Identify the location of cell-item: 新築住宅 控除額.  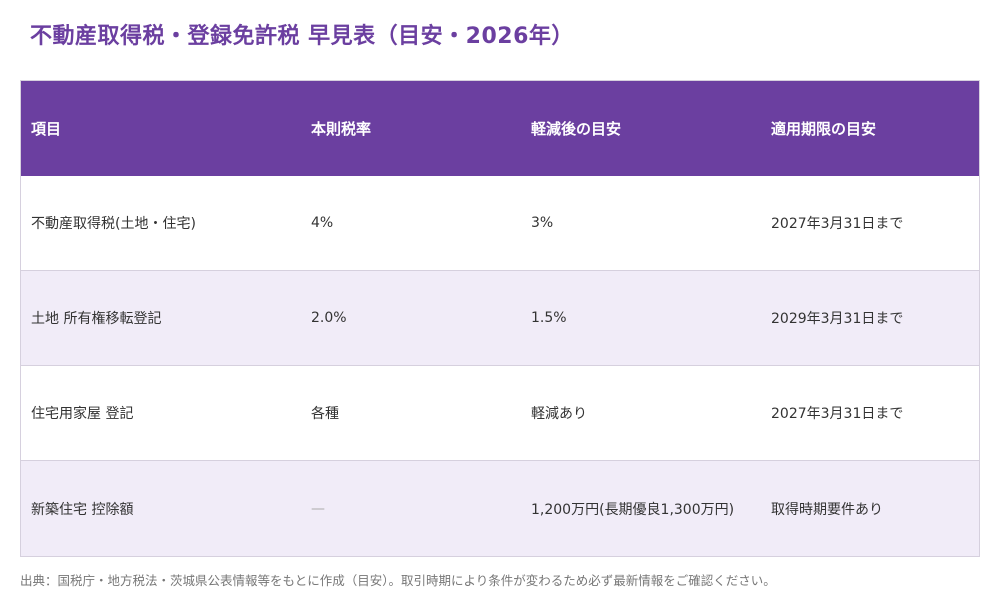
(82, 509).